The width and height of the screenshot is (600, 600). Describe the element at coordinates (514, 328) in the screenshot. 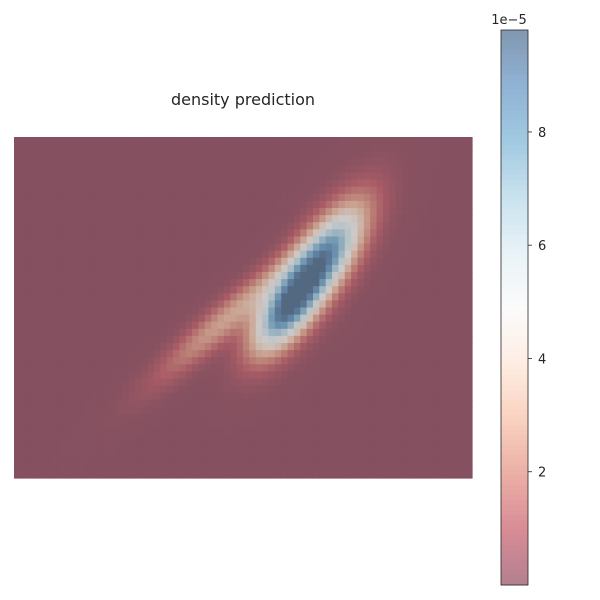

I see `colorbar-strip` at that location.